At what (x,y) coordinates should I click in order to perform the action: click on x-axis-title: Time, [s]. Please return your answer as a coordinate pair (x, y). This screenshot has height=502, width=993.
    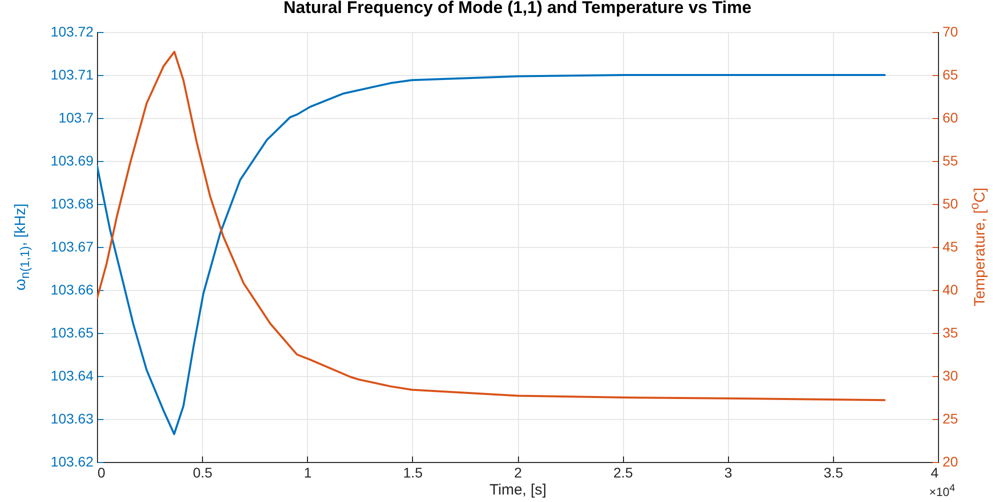
    Looking at the image, I should click on (518, 490).